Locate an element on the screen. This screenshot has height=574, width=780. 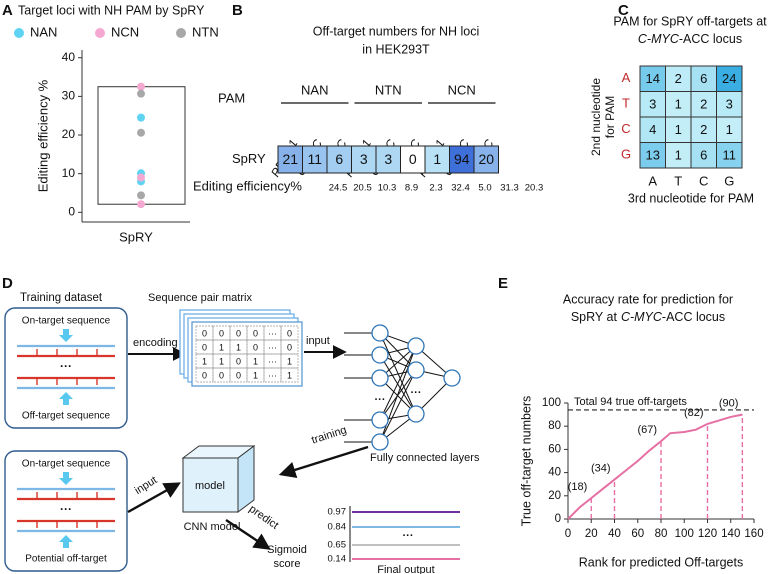
y-tick-label: 0 is located at coordinates (558, 519).